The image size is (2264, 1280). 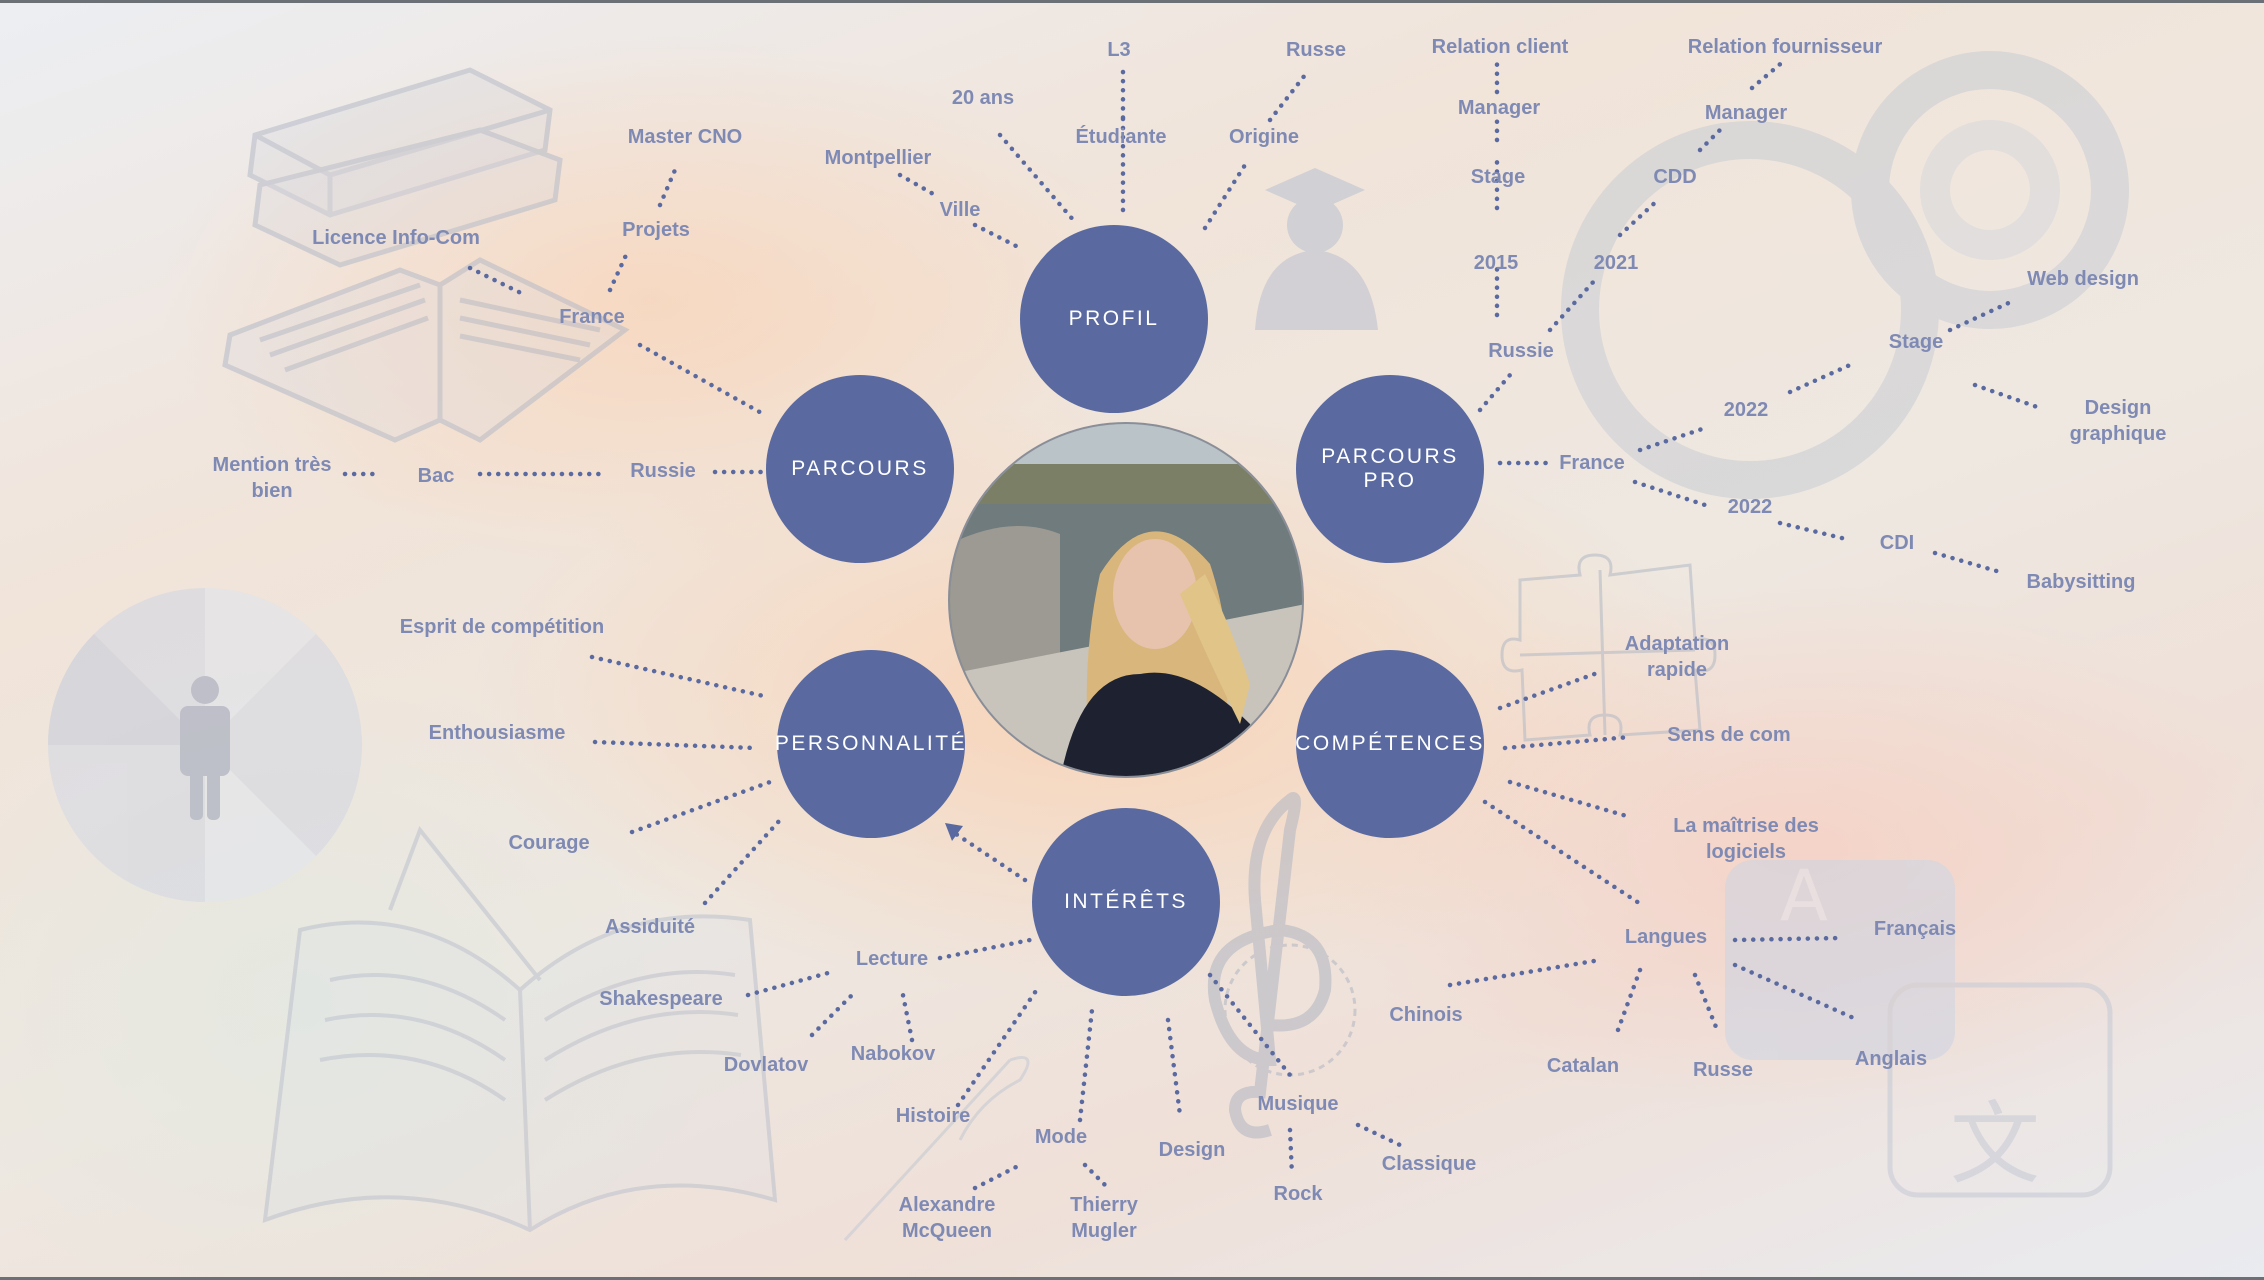 What do you see at coordinates (650, 927) in the screenshot?
I see `label-assiduite: Assiduité` at bounding box center [650, 927].